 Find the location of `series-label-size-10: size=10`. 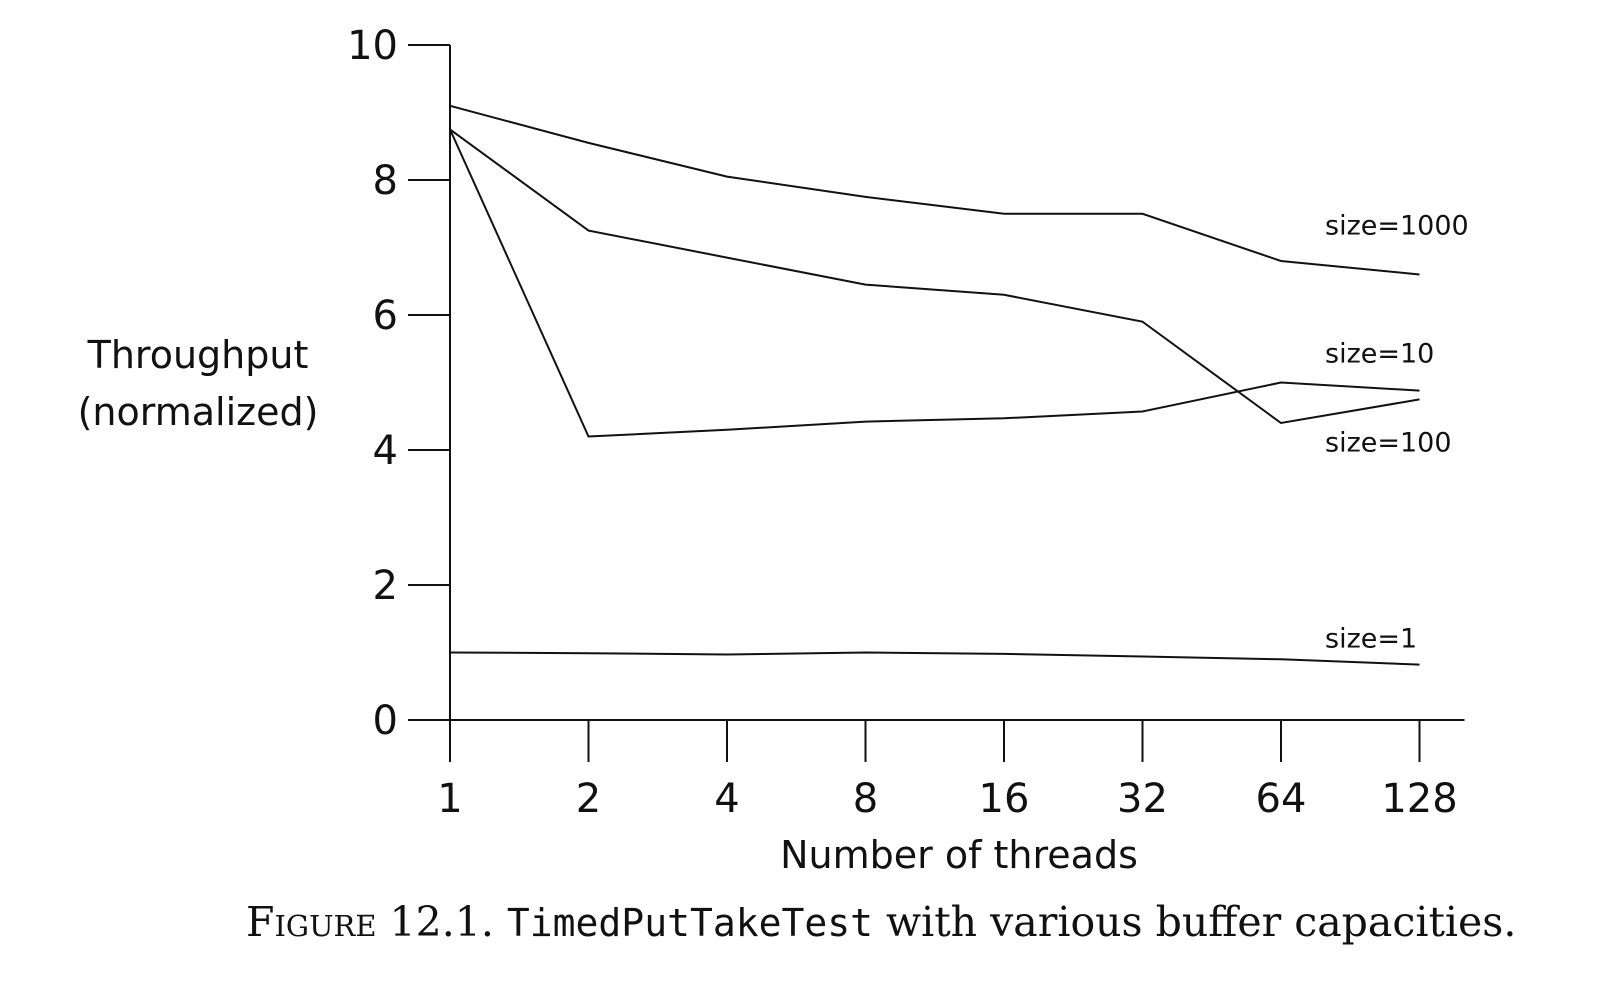

series-label-size-10: size=10 is located at coordinates (1379, 354).